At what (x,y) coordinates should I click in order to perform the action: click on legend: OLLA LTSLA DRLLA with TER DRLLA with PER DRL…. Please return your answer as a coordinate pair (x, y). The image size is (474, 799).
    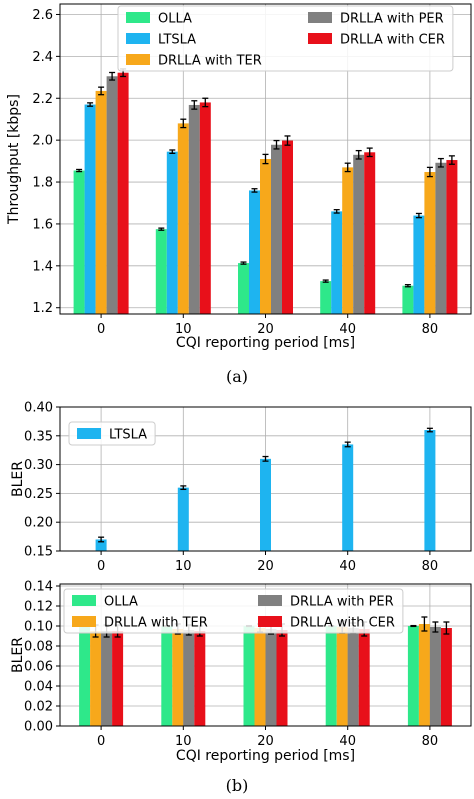
    Looking at the image, I should click on (285, 38).